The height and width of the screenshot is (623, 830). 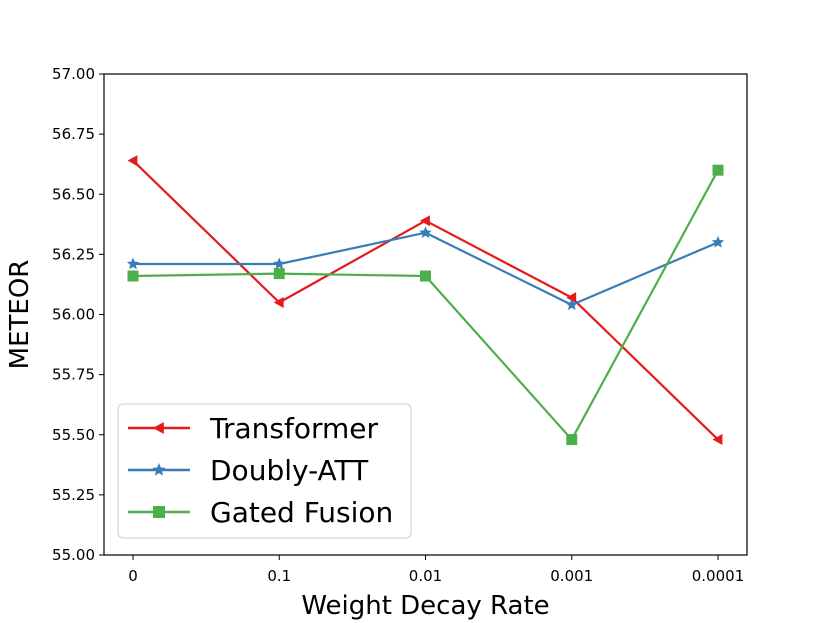 What do you see at coordinates (73, 74) in the screenshot?
I see `y-tick-label: 57.00` at bounding box center [73, 74].